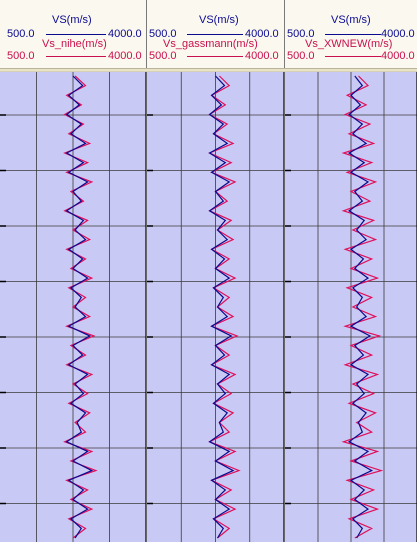  What do you see at coordinates (74, 44) in the screenshot?
I see `track-1-bottom-curve-name: Vs_nihe(m/s)` at bounding box center [74, 44].